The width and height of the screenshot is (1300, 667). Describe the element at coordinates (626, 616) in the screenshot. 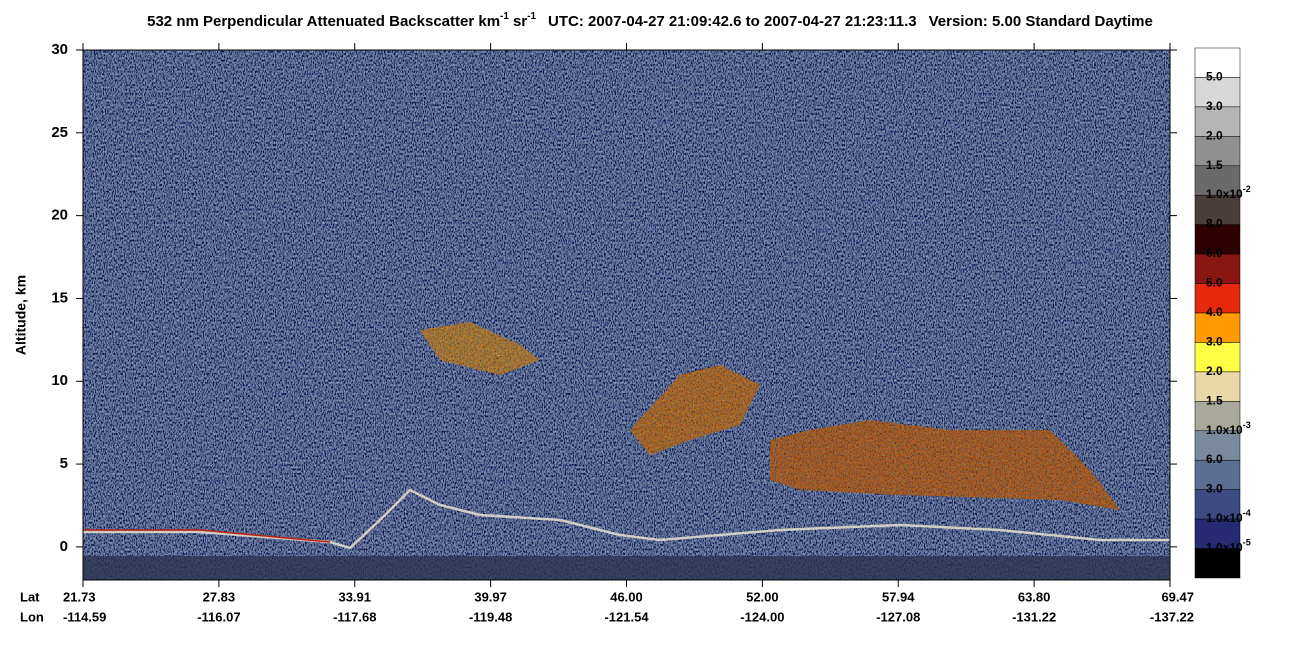

I see `x-tick-label: -121.54` at that location.